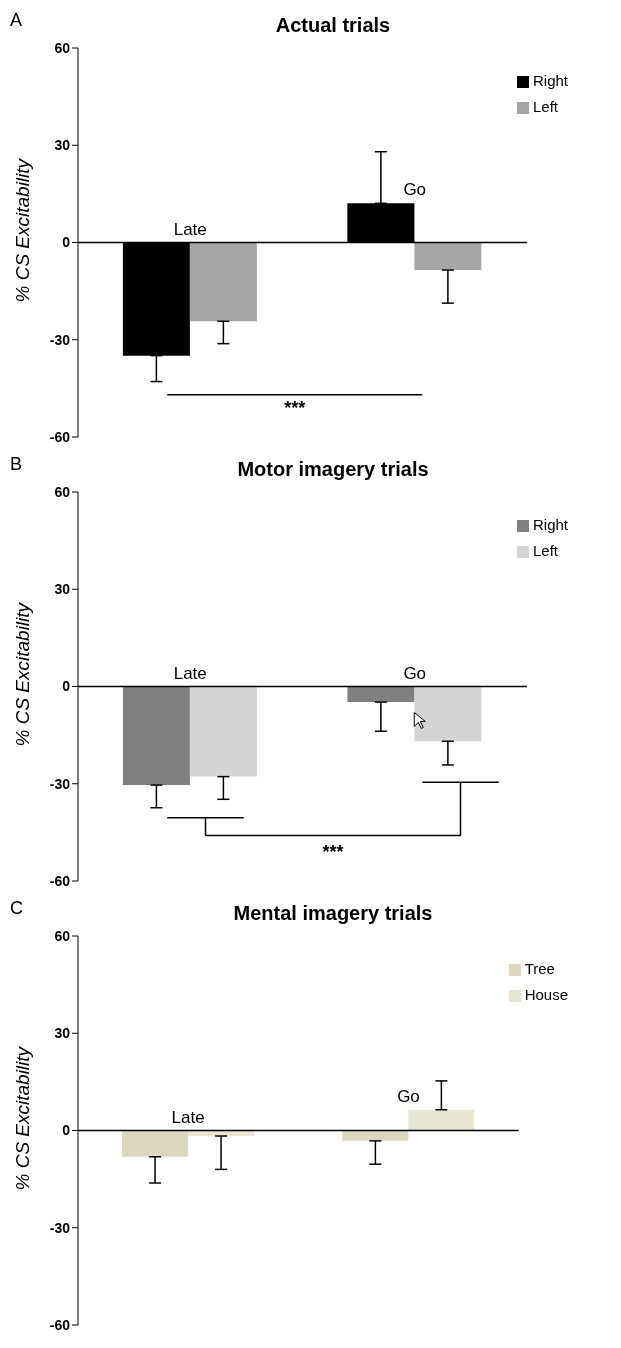 This screenshot has height=1348, width=621. Describe the element at coordinates (539, 968) in the screenshot. I see `legend-label: Tree` at that location.